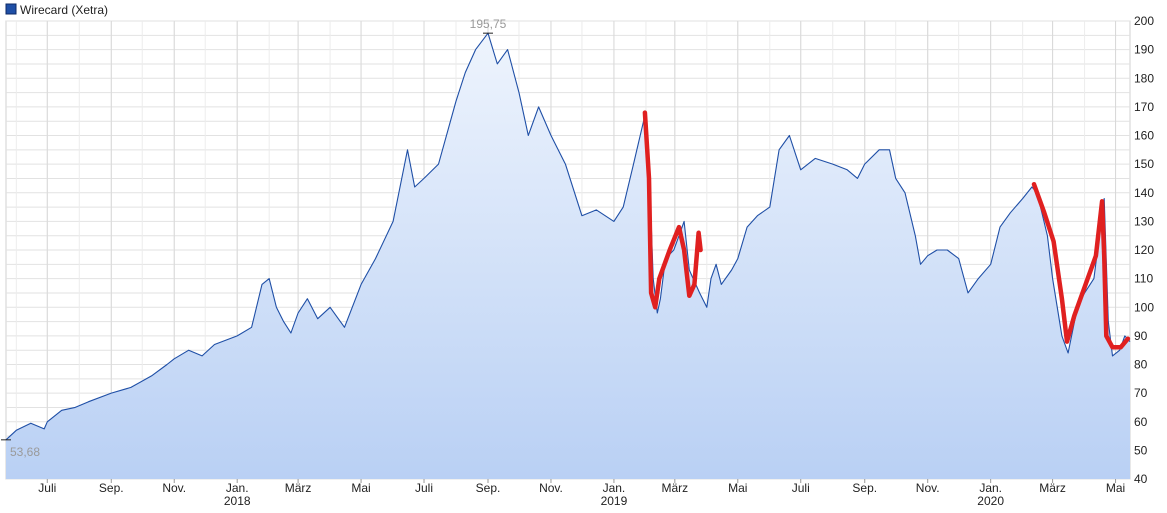  What do you see at coordinates (11, 9) in the screenshot?
I see `legend-swatch` at bounding box center [11, 9].